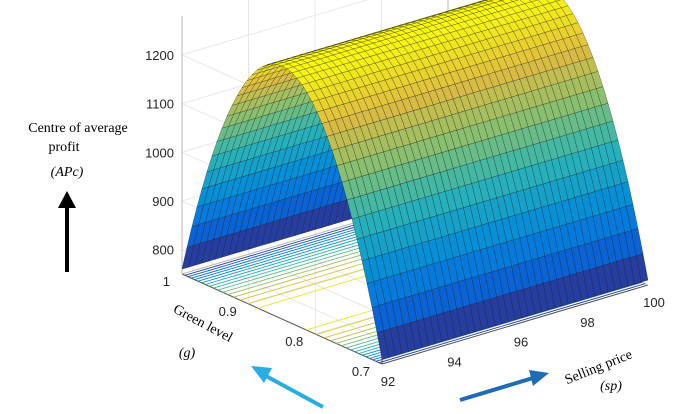 The image size is (685, 414). I want to click on x-axis-label: Selling price, so click(599, 367).